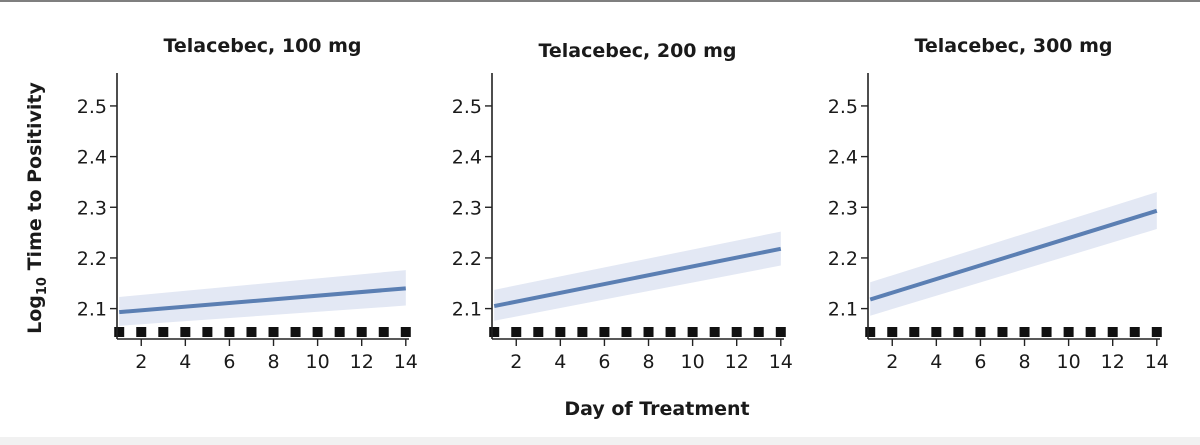 This screenshot has height=445, width=1200. Describe the element at coordinates (843, 310) in the screenshot. I see `panel-3-y-tick-label: 2.1` at that location.